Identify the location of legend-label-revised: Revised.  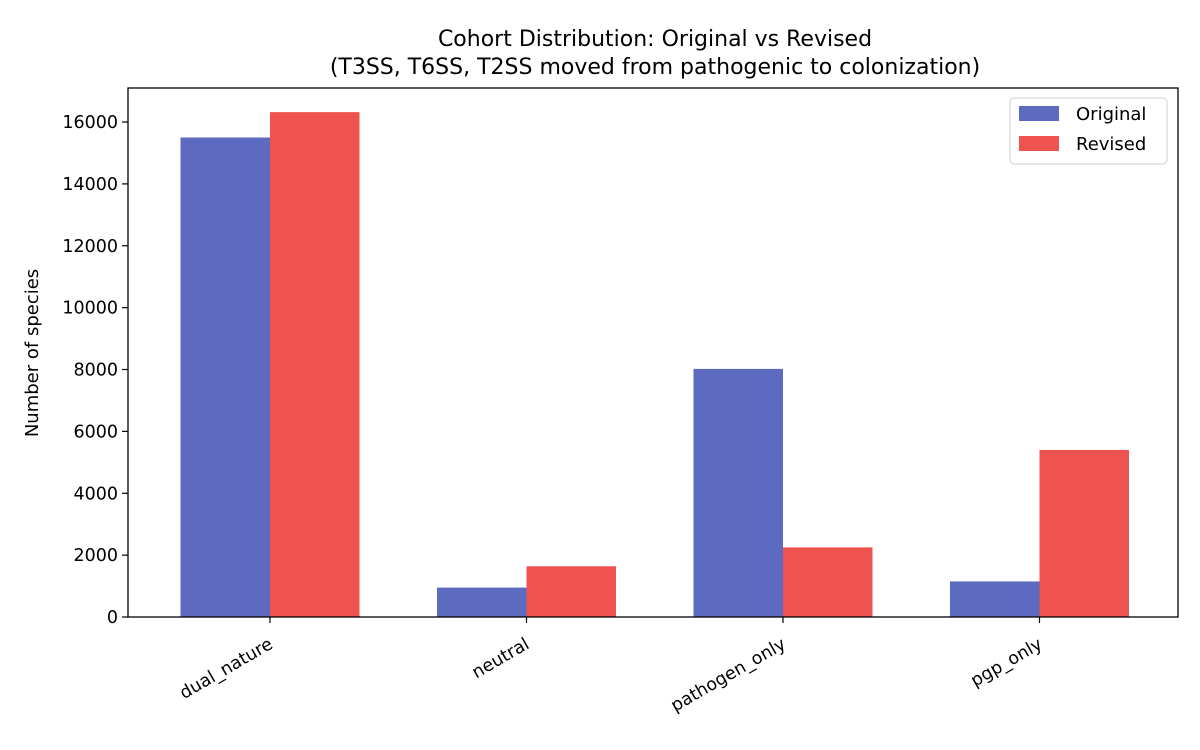
(1111, 144).